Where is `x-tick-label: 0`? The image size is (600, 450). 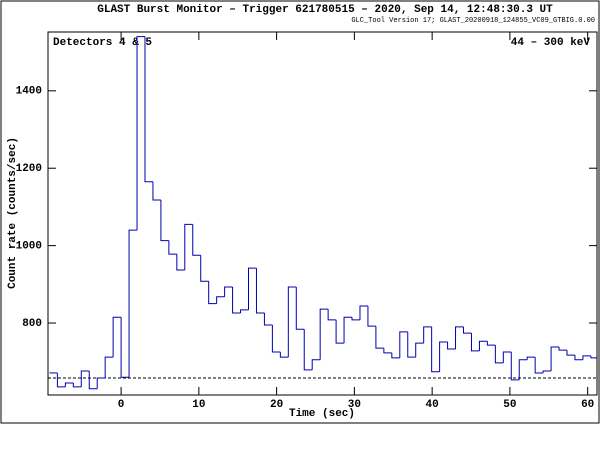
x-tick-label: 0 is located at coordinates (121, 405).